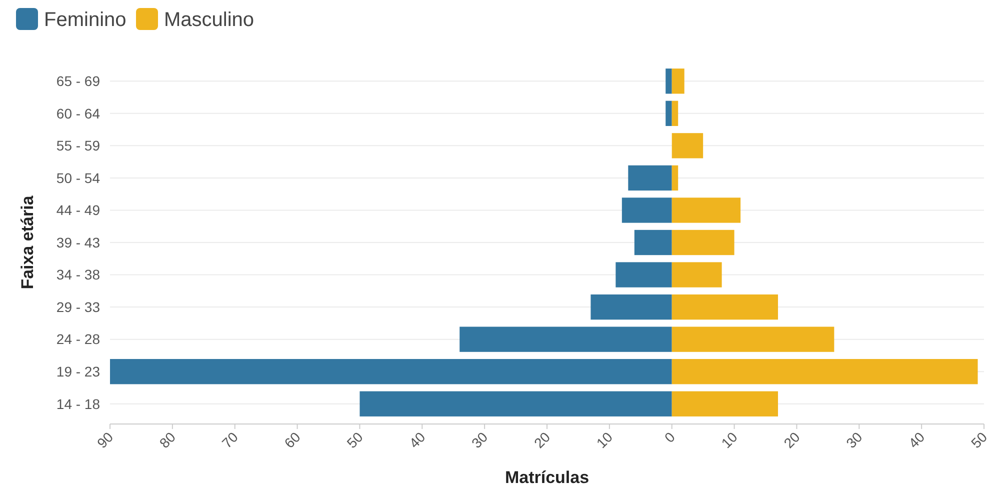 Image resolution: width=996 pixels, height=495 pixels. What do you see at coordinates (209, 20) in the screenshot?
I see `legend-label: Masculino` at bounding box center [209, 20].